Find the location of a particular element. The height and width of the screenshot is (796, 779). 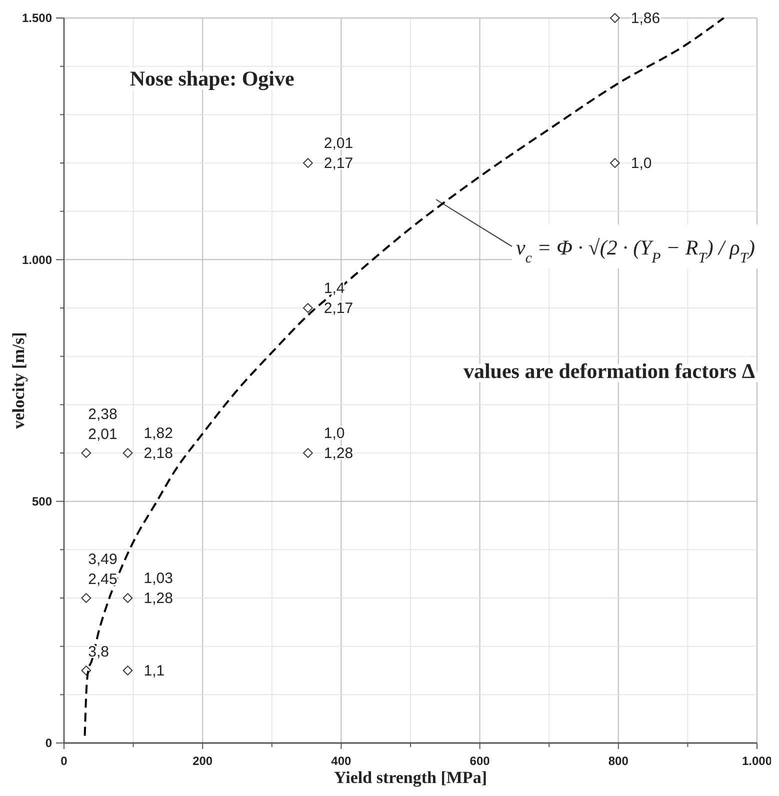

x-tick-label: 200 is located at coordinates (202, 761).